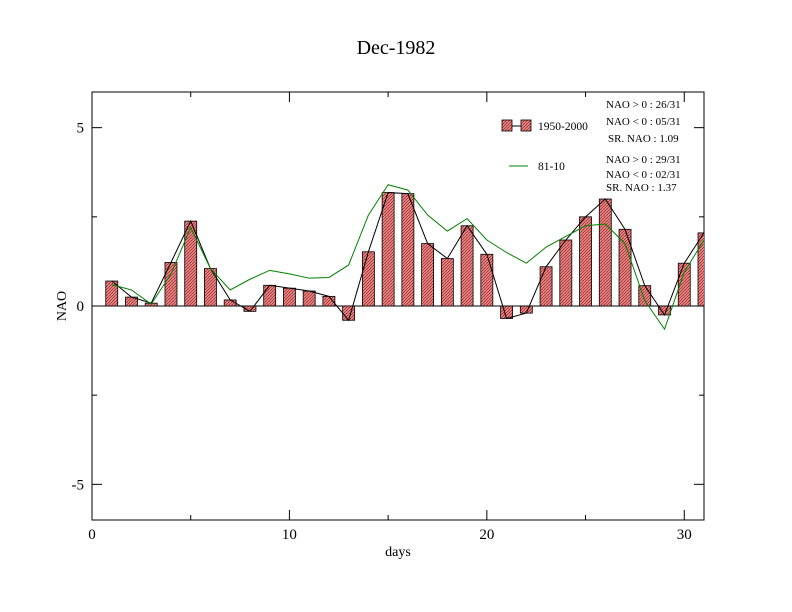 The height and width of the screenshot is (612, 792). Describe the element at coordinates (486, 535) in the screenshot. I see `x-tick-label-20: 20` at that location.